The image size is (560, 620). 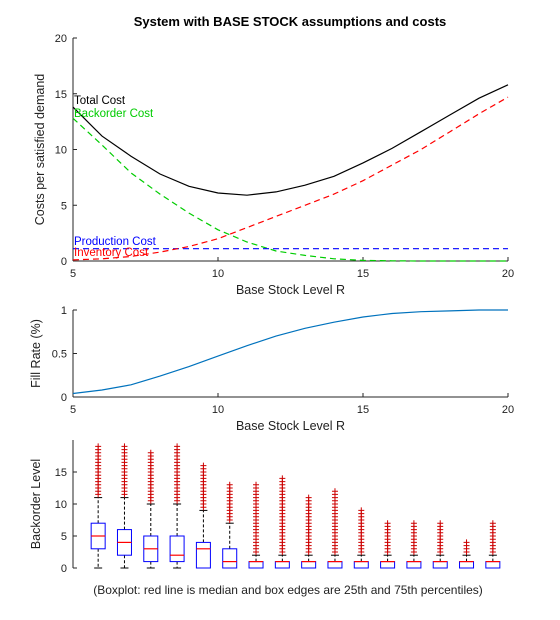 I want to click on y-tick-label: 0.5, so click(x=59, y=355).